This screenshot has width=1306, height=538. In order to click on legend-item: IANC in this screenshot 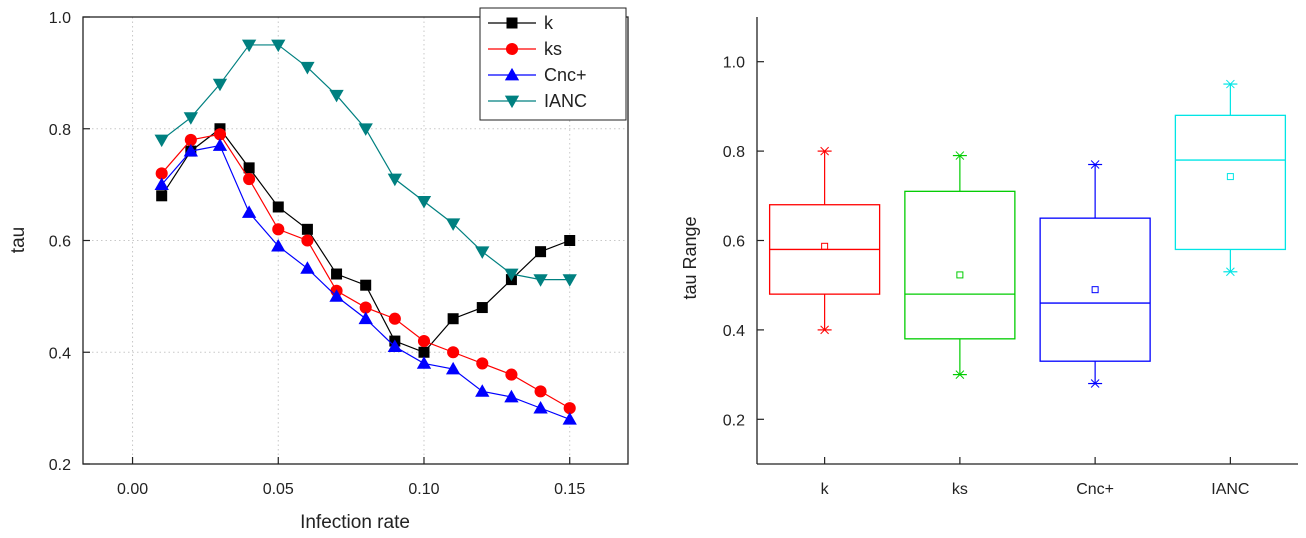, I will do `click(537, 101)`.